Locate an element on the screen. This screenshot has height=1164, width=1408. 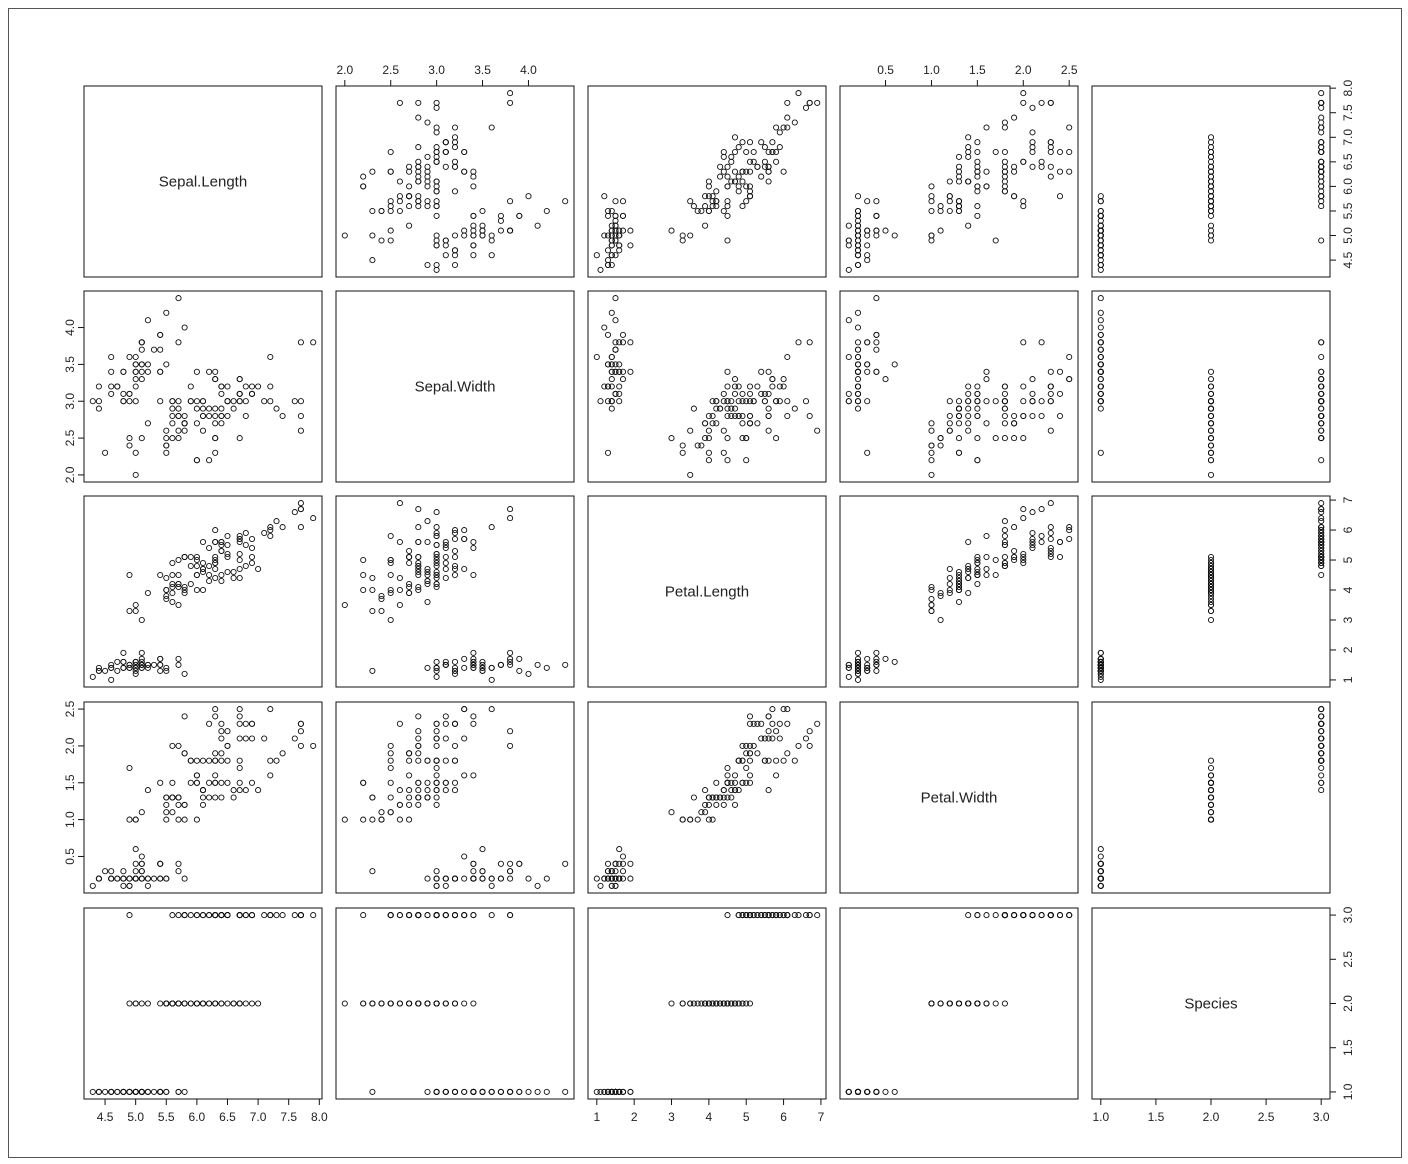
tick-label-petal-width-1.5: 1.5 is located at coordinates (977, 70).